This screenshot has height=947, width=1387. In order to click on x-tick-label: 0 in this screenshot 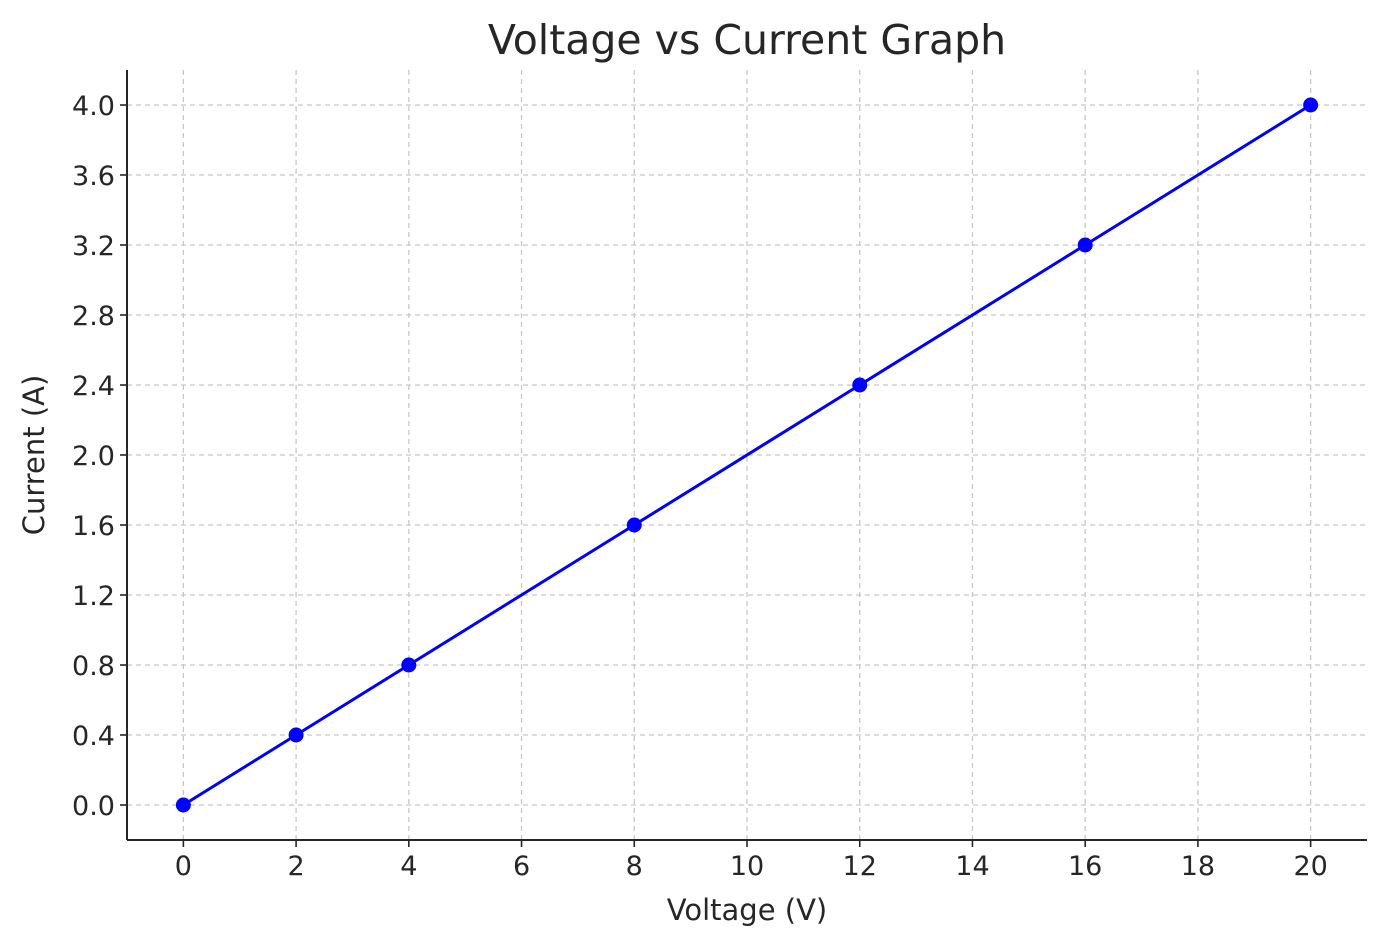, I will do `click(183, 866)`.